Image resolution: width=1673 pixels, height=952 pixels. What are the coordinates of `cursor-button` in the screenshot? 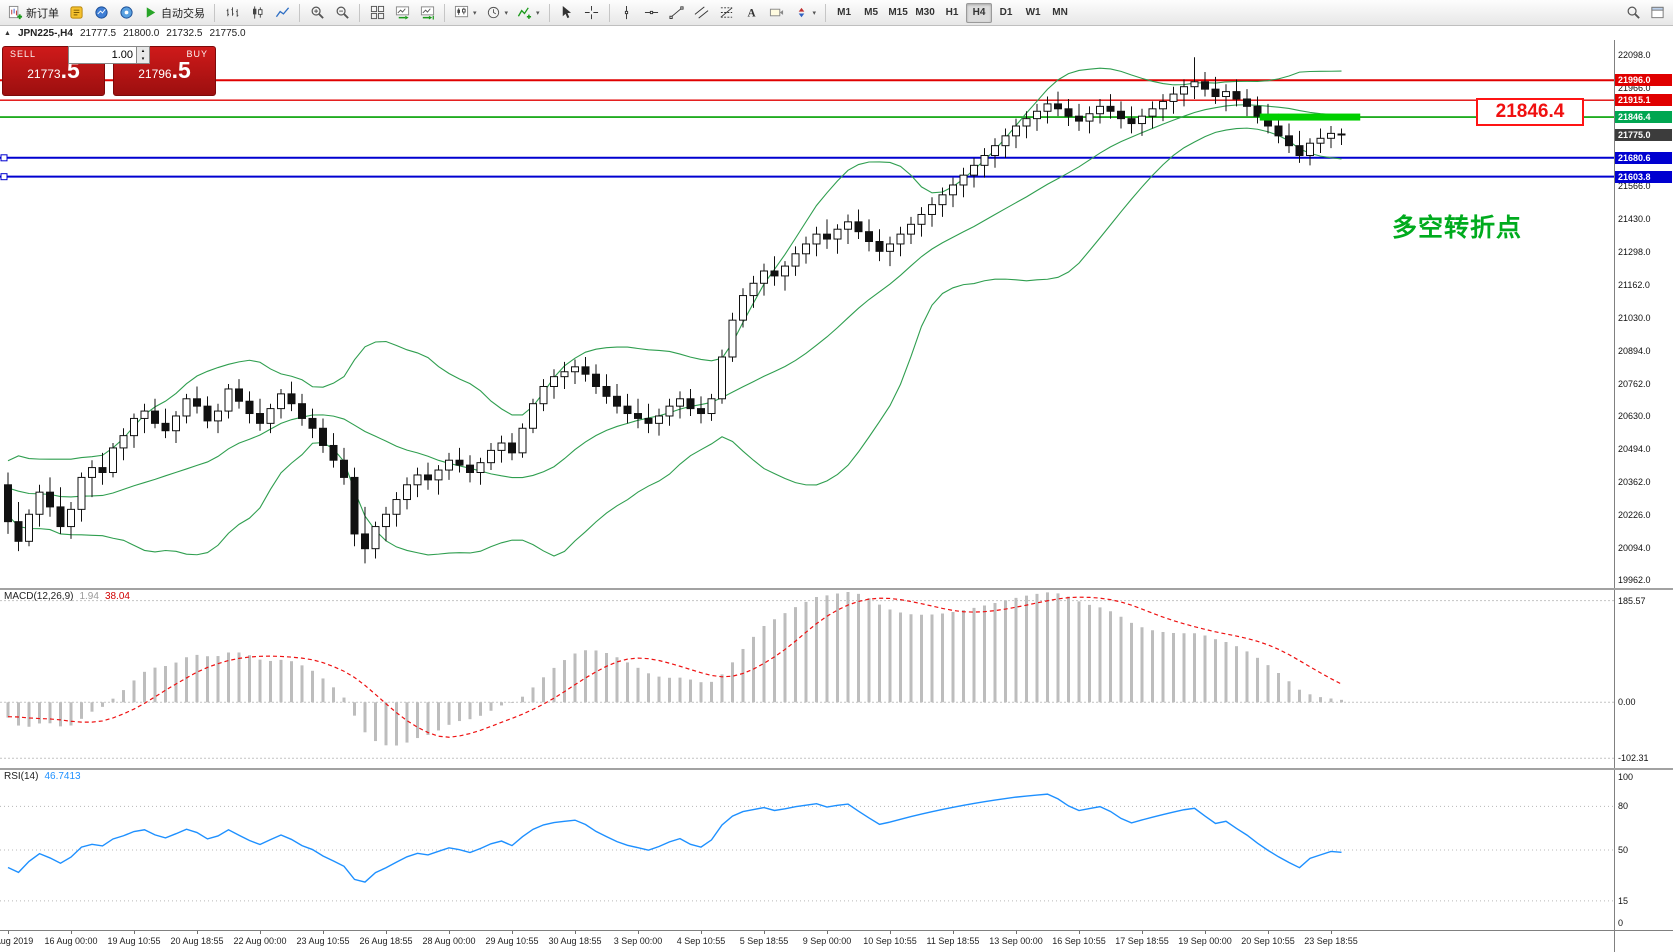 It's located at (567, 13).